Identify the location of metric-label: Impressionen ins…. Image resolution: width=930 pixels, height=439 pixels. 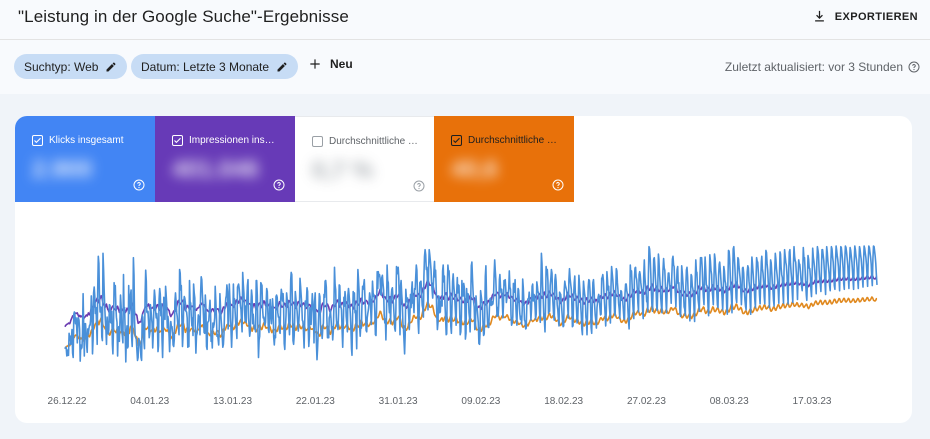
(232, 140).